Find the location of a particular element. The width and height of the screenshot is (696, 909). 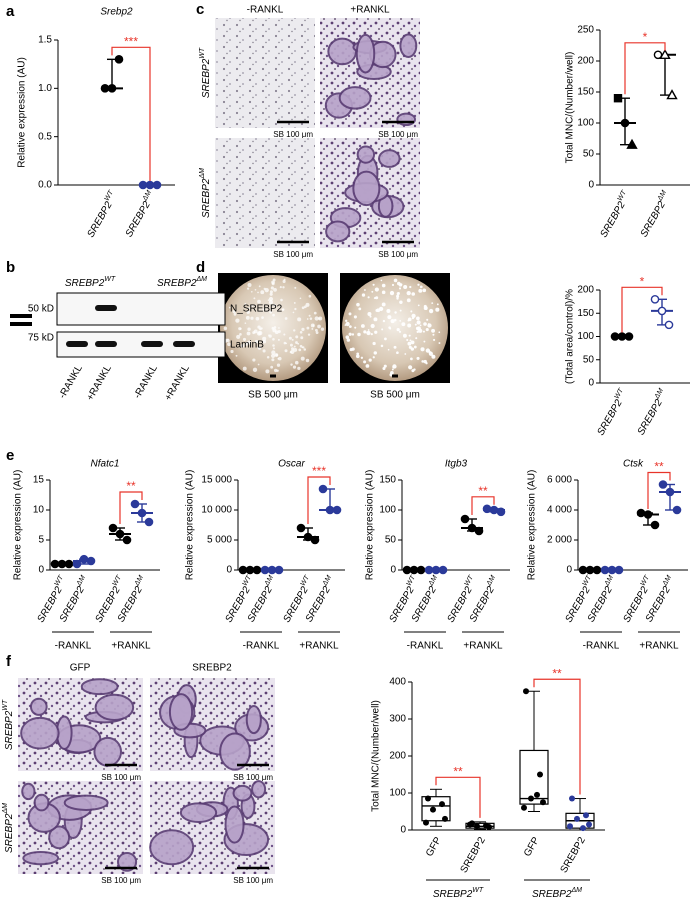

x-tick-label: SREBP2WT is located at coordinates (612, 412).